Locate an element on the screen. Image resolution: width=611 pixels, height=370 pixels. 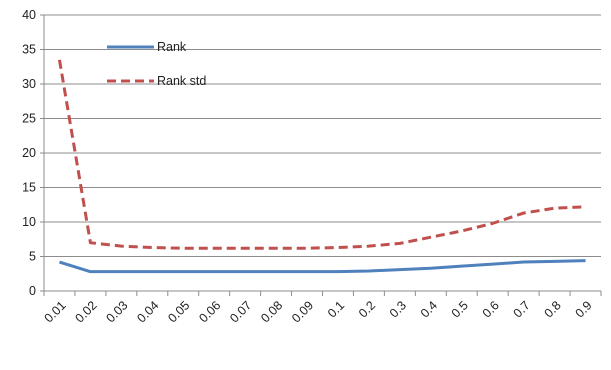
x-tick-label: 0.08 is located at coordinates (271, 311).